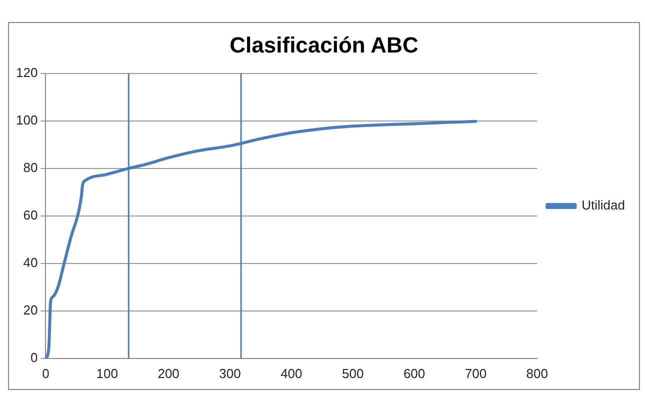  Describe the element at coordinates (230, 373) in the screenshot. I see `x-tick-label: 300` at that location.